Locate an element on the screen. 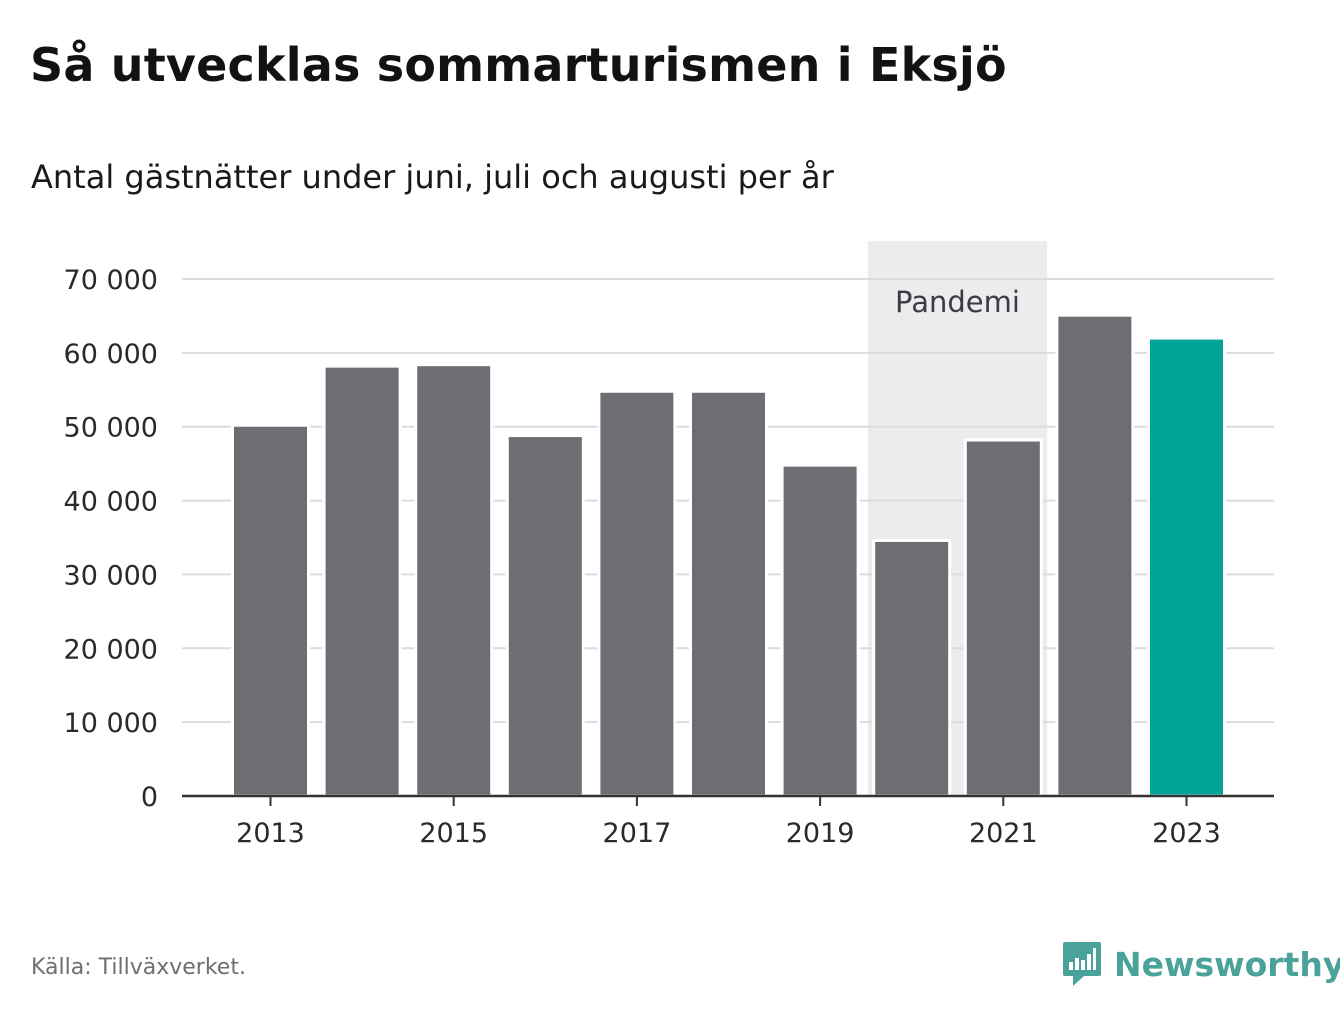  bar-2018 is located at coordinates (728, 593).